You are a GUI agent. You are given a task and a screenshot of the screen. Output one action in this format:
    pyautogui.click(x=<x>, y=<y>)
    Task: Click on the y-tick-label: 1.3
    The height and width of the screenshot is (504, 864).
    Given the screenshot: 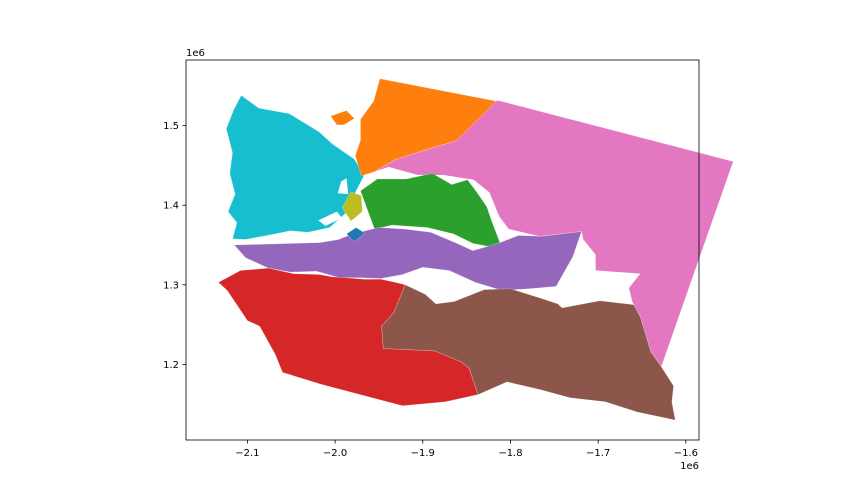 What is the action you would take?
    pyautogui.click(x=171, y=285)
    